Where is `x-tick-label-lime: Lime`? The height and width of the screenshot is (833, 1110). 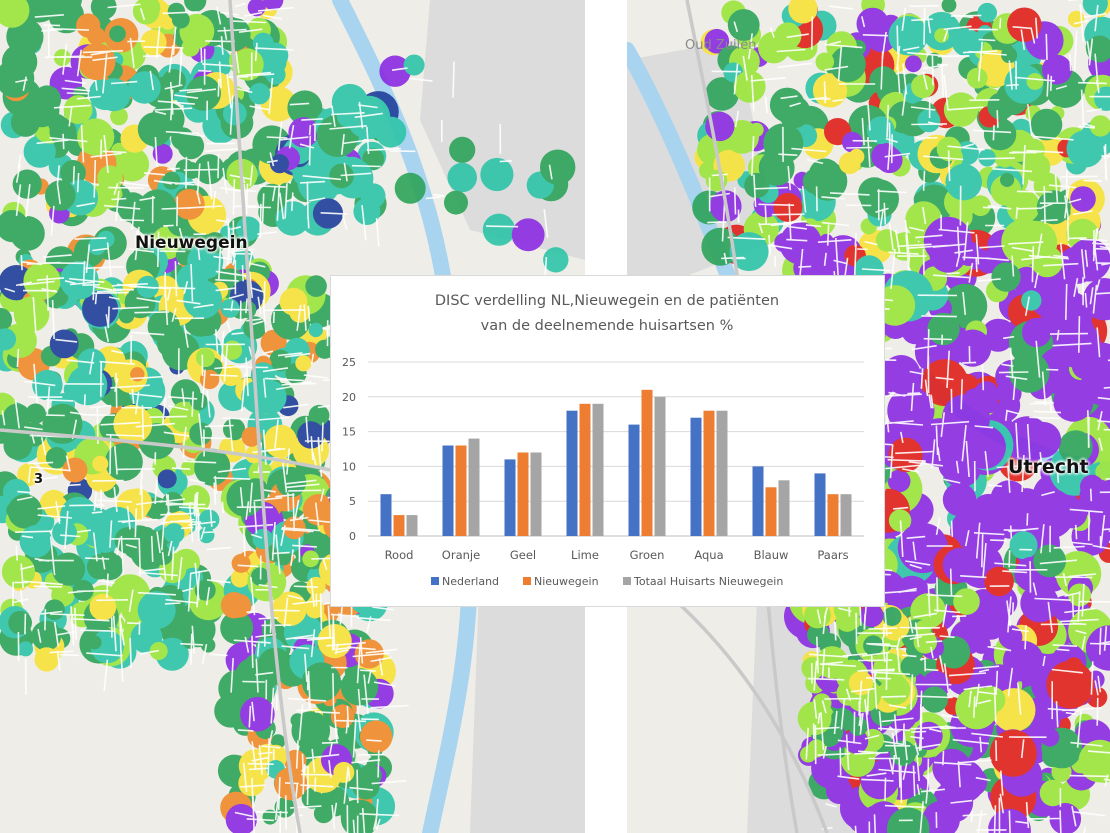
x-tick-label-lime: Lime is located at coordinates (585, 555).